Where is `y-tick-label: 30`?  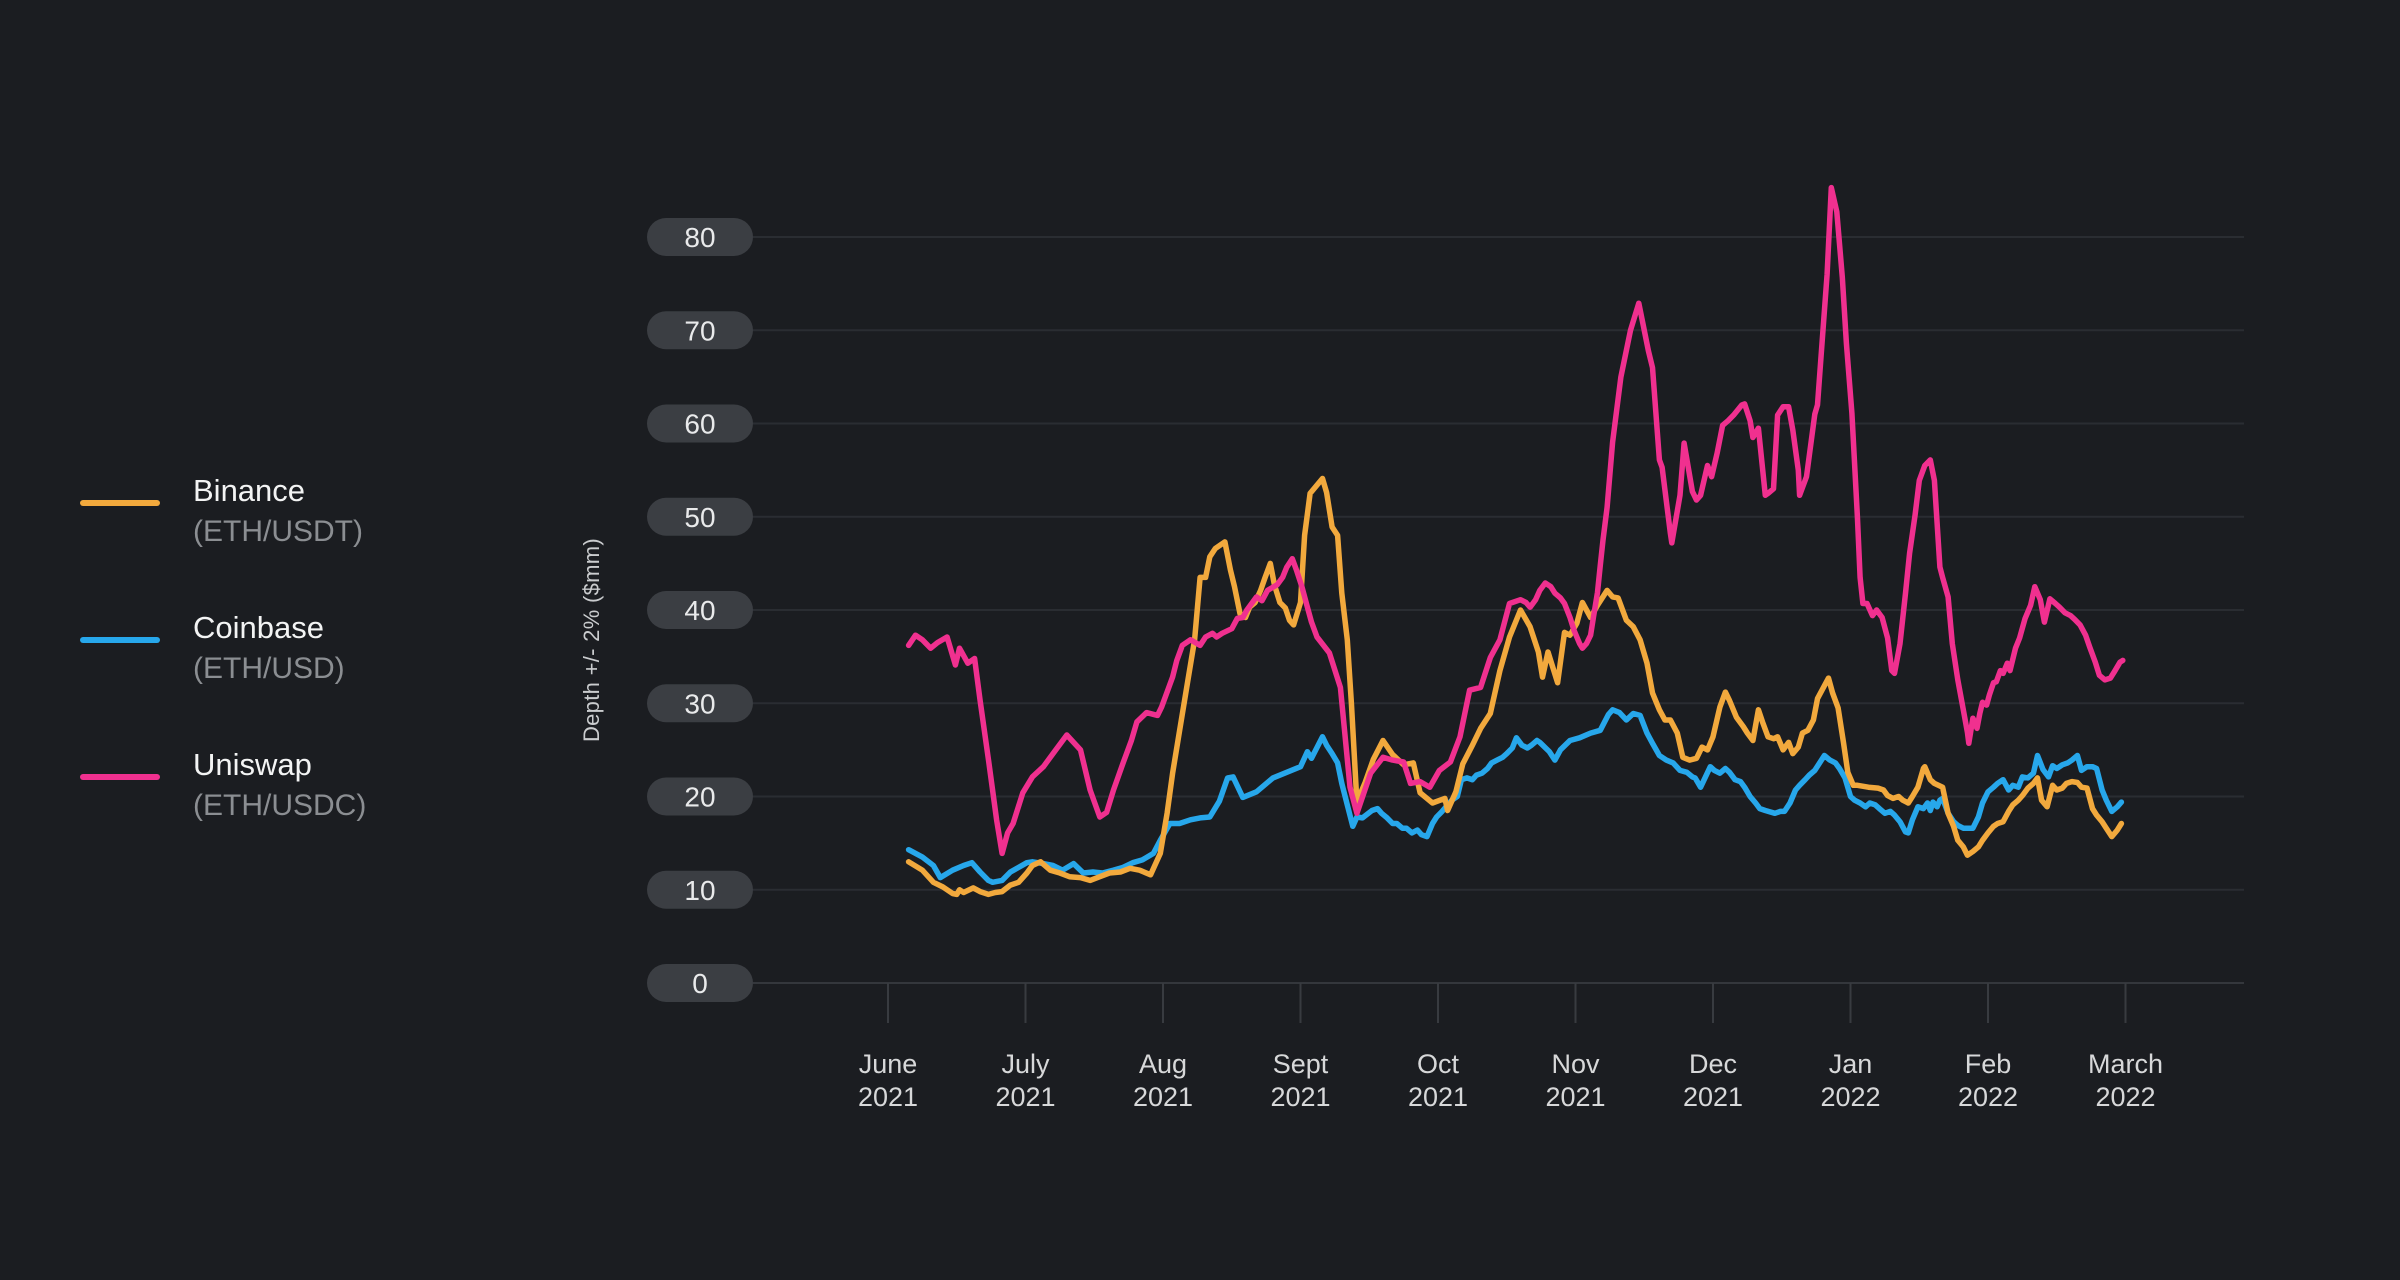 y-tick-label: 30 is located at coordinates (699, 703).